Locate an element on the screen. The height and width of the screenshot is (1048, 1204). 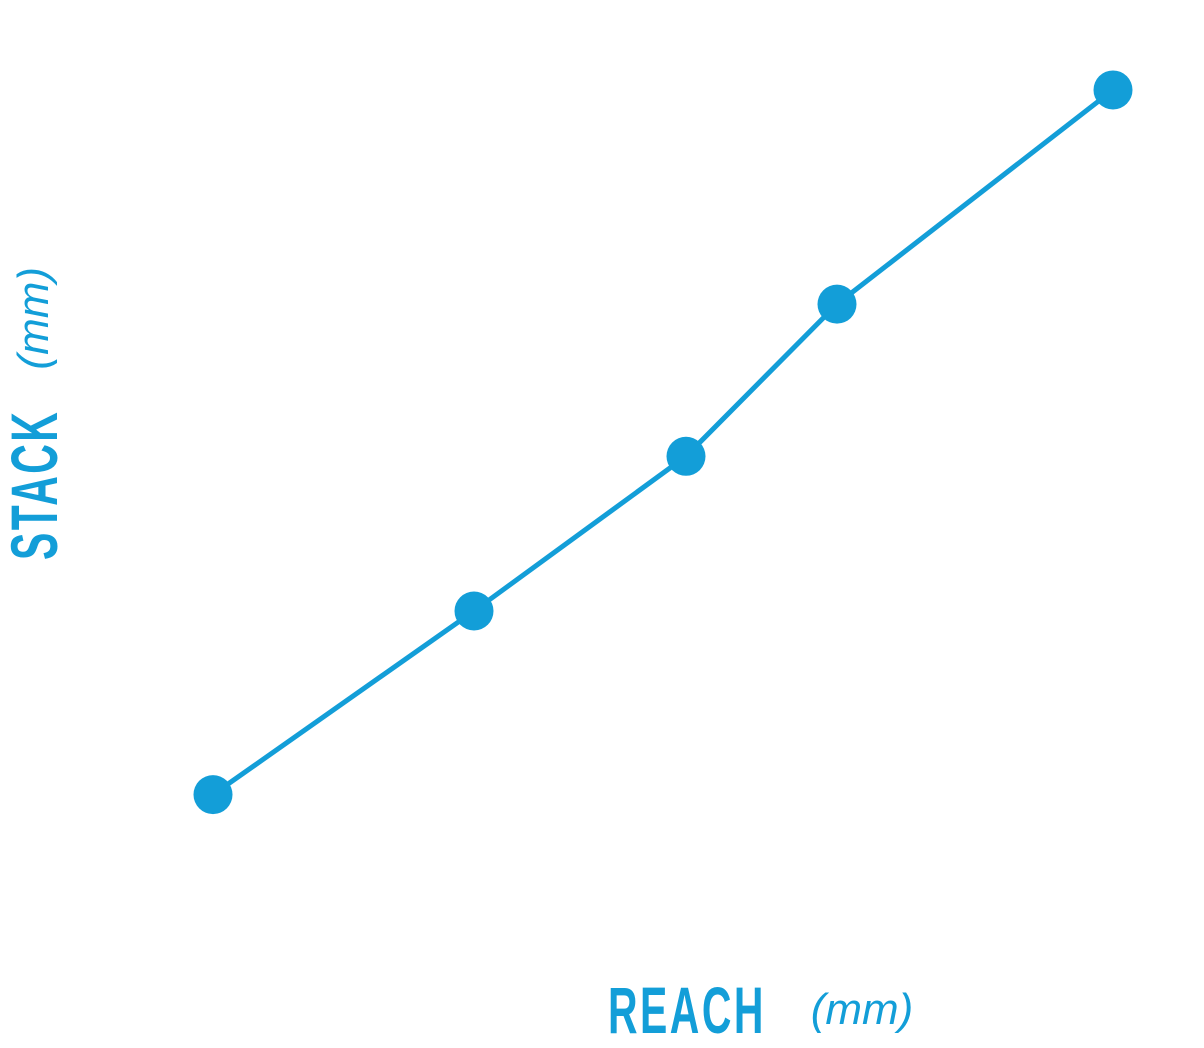
x-axis-unit: (mm) is located at coordinates (862, 1009).